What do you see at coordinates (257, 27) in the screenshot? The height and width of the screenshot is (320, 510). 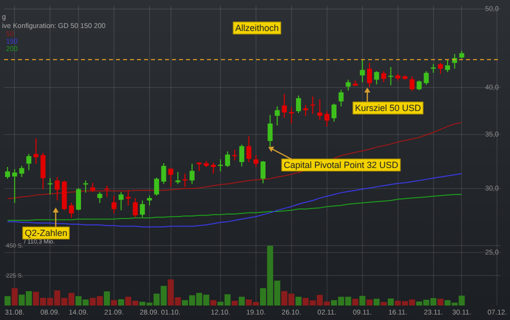 I see `ref-line-label: Allzeithoch` at bounding box center [257, 27].